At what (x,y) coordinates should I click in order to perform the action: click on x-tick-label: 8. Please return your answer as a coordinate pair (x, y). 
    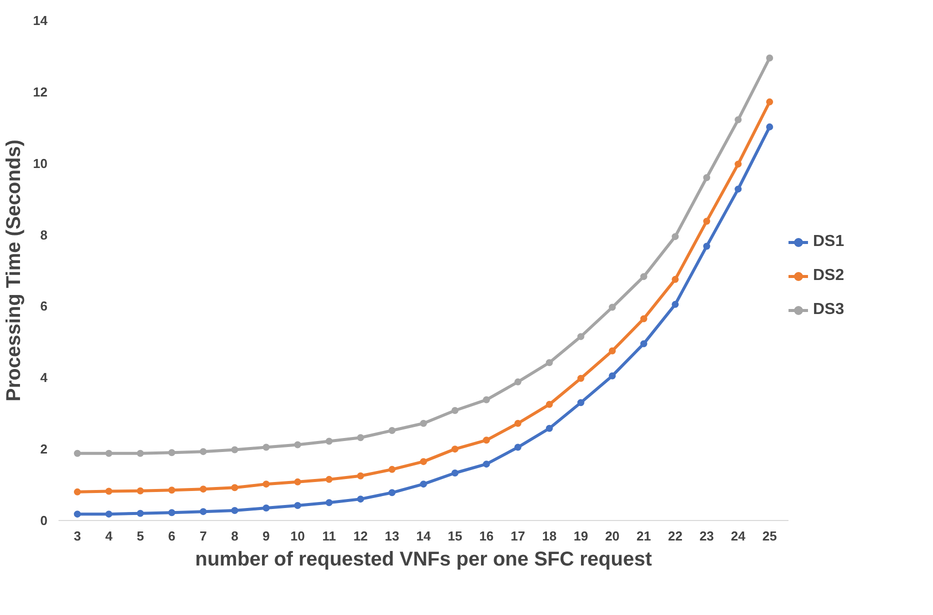
    Looking at the image, I should click on (234, 536).